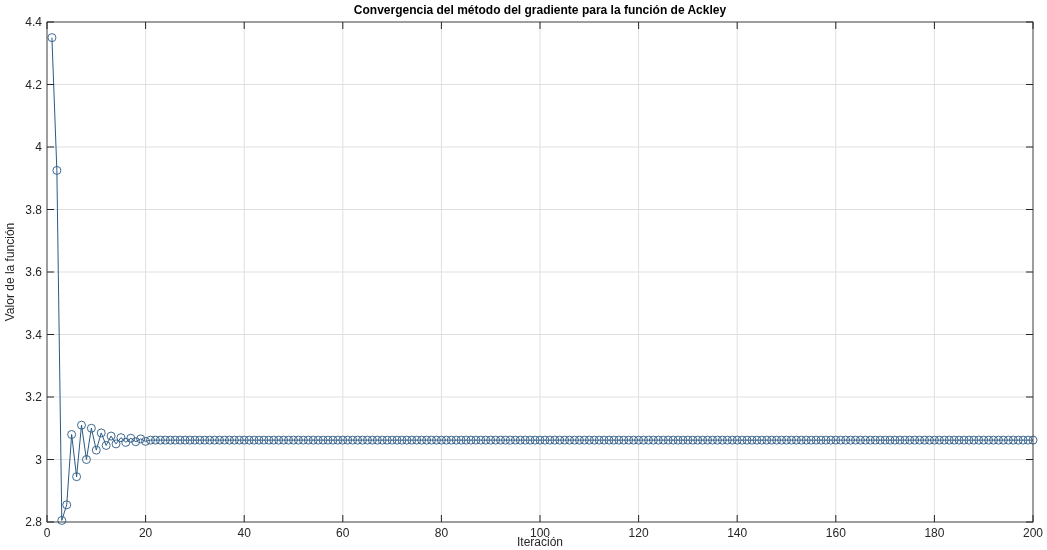 The height and width of the screenshot is (550, 1047). I want to click on y-tick-label: 4, so click(39, 147).